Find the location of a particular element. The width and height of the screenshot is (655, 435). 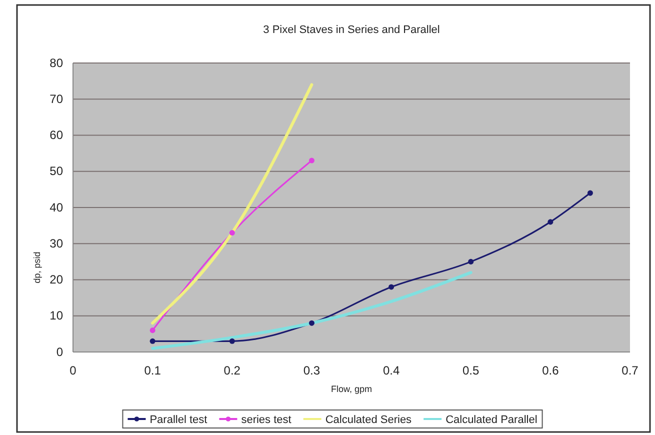

line-series is located at coordinates (311, 310).